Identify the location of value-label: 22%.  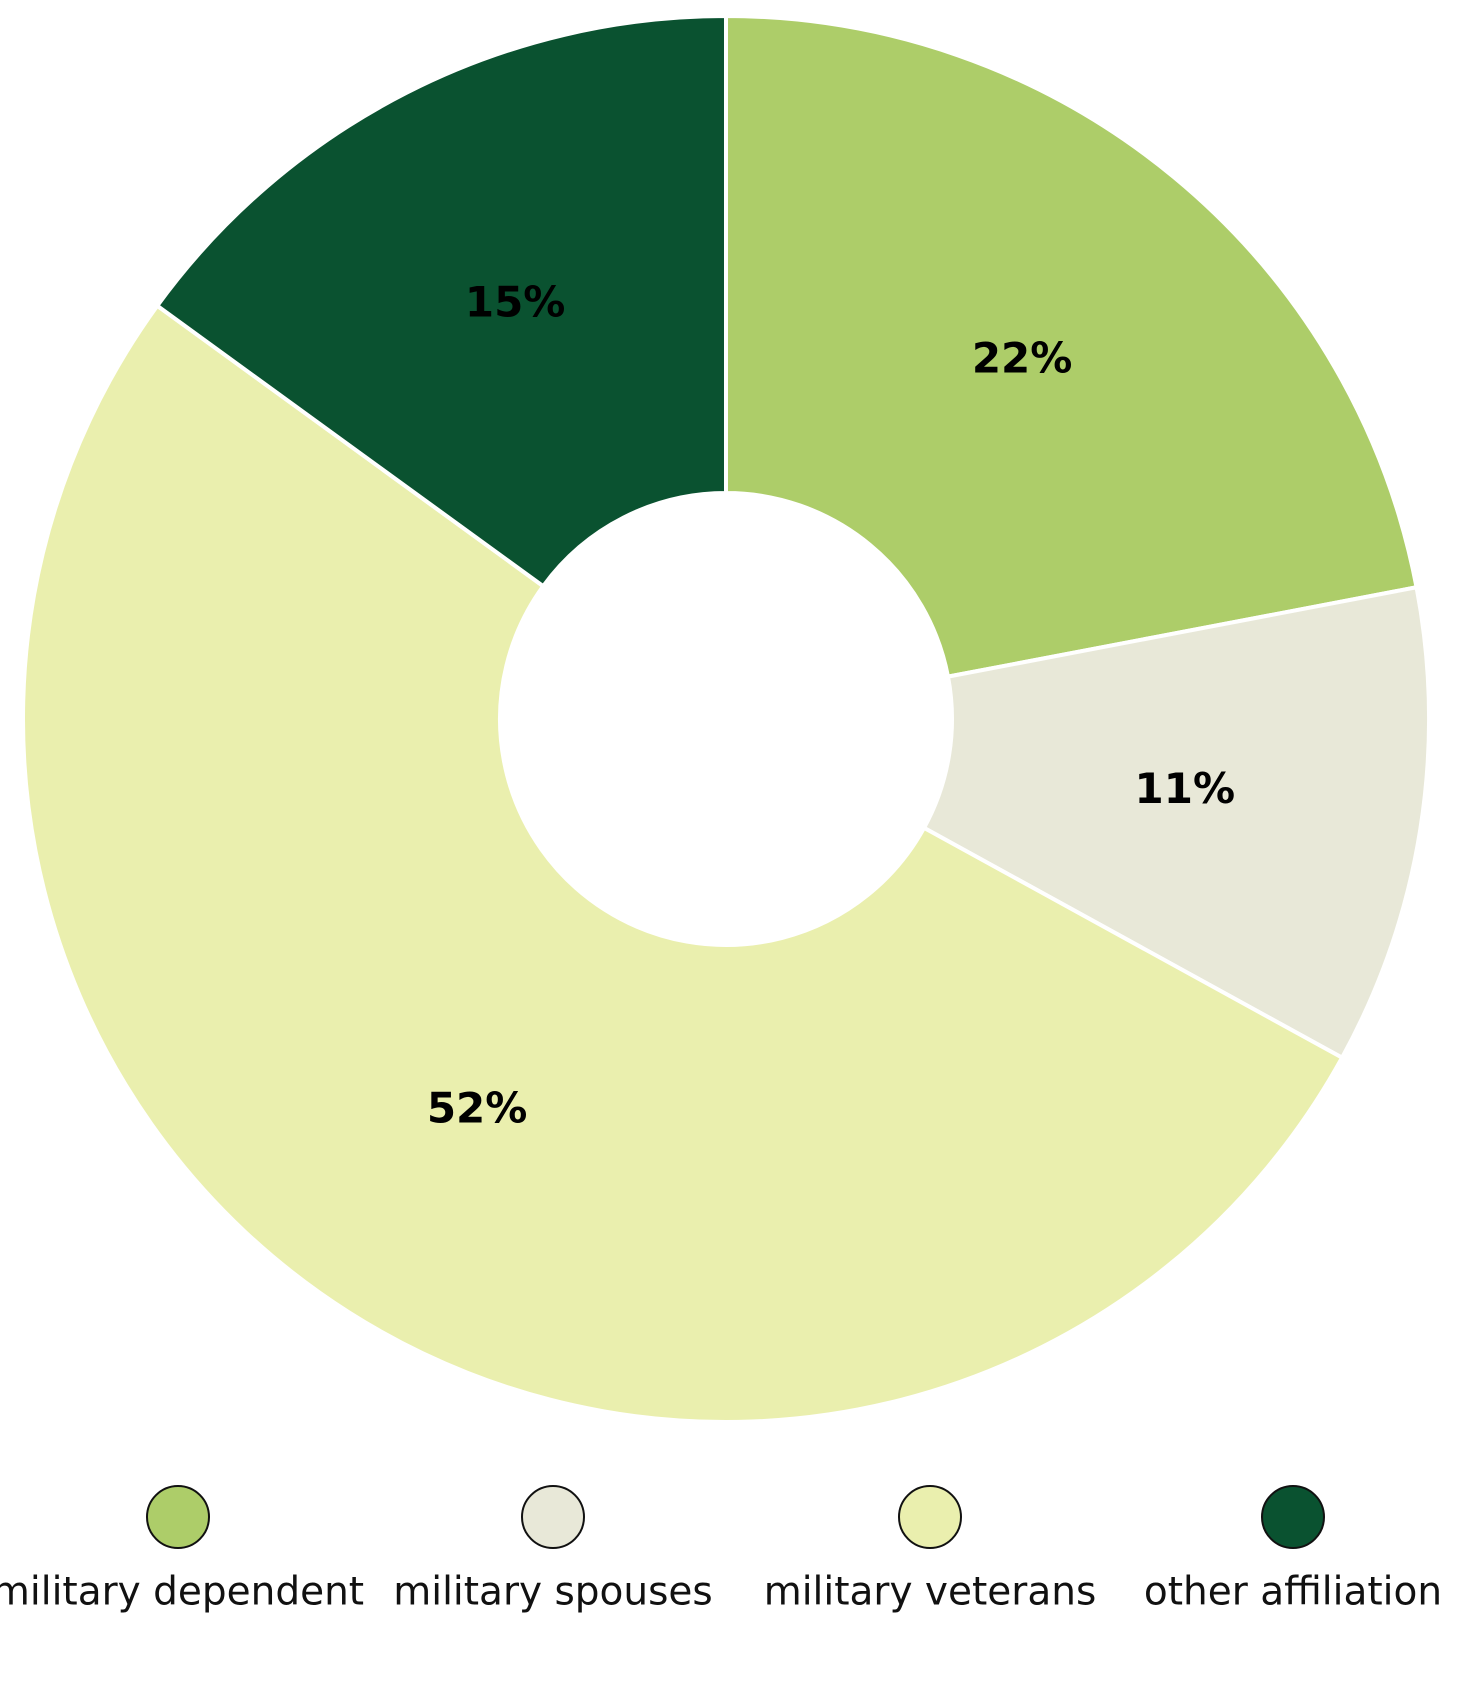
(1022, 358).